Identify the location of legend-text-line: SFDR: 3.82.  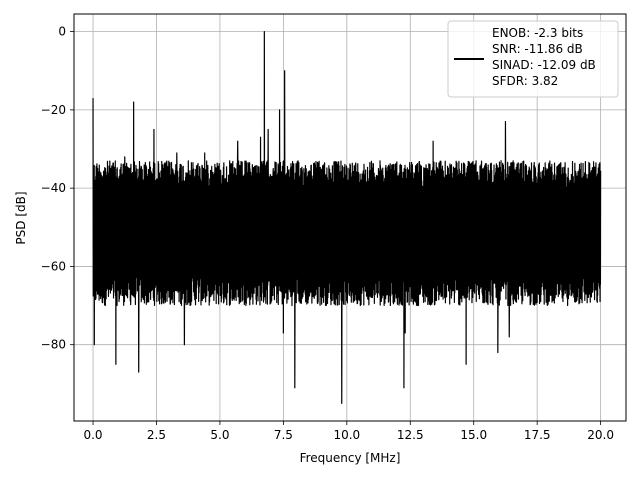
(525, 81).